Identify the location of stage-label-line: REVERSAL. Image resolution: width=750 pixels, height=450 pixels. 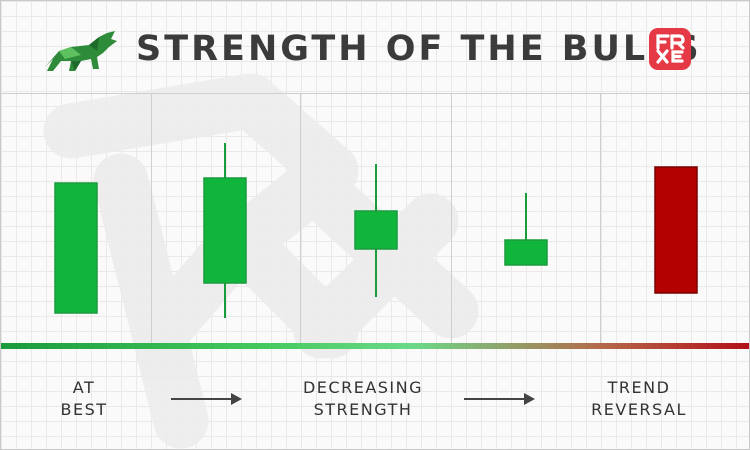
(639, 409).